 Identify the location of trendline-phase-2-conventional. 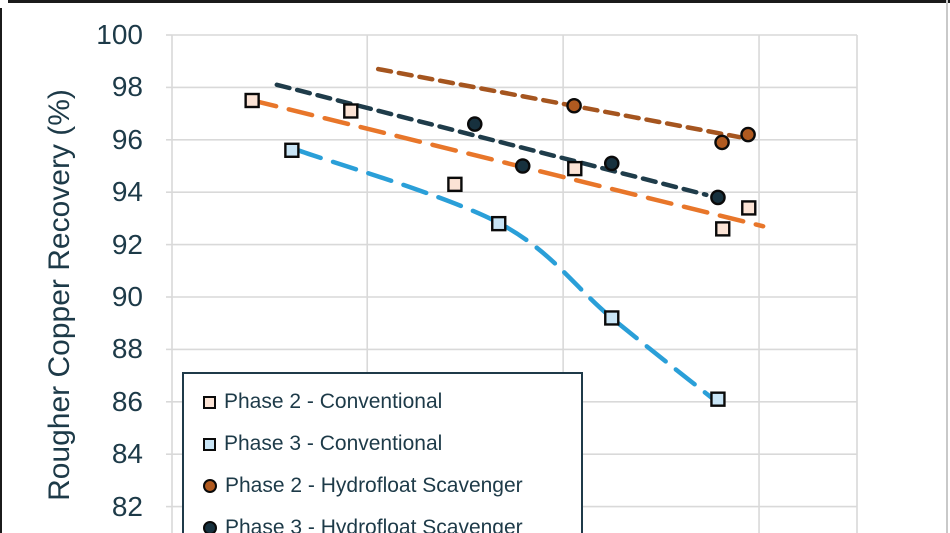
(508, 163).